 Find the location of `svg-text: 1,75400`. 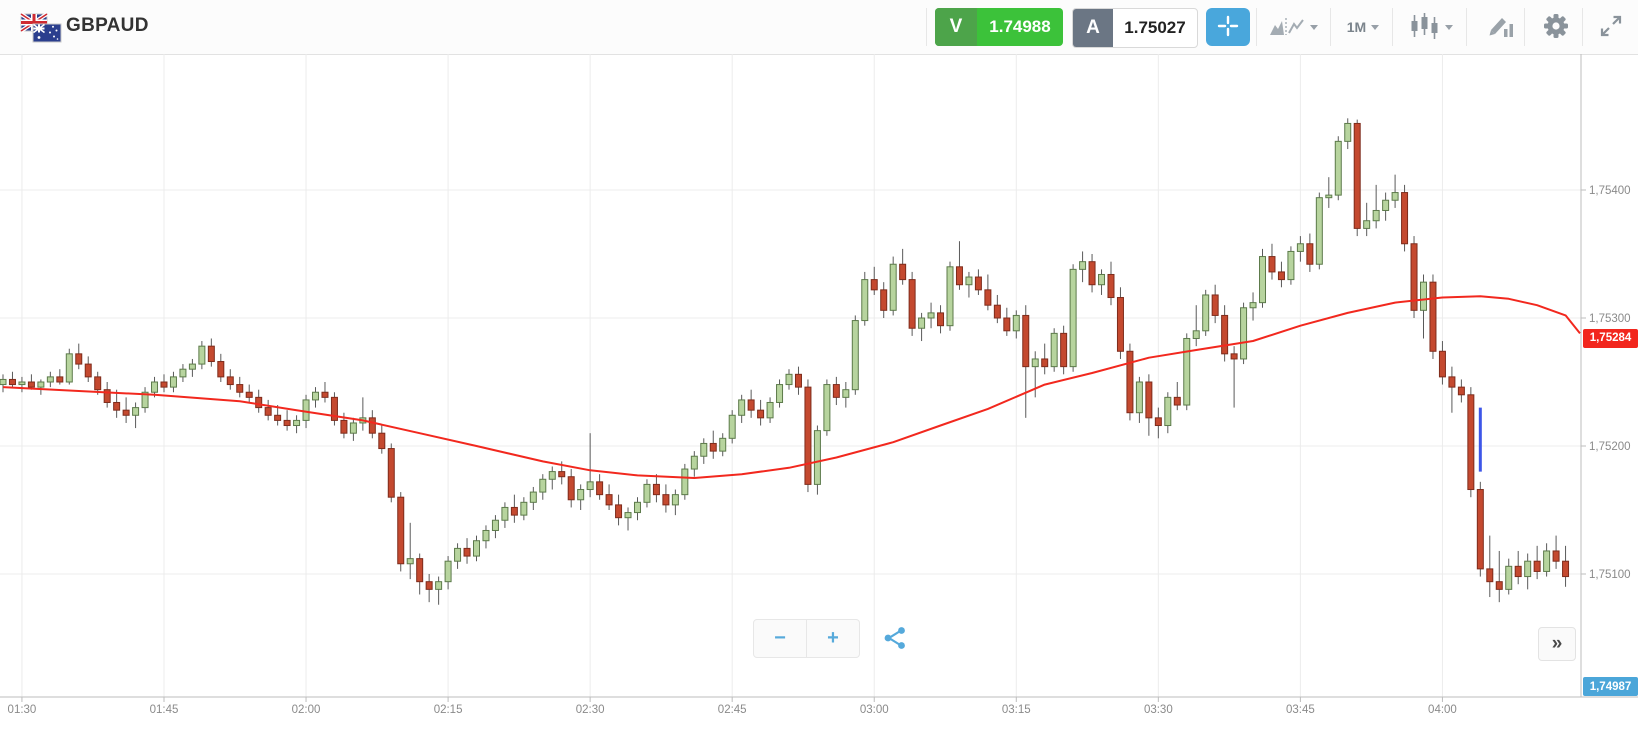

svg-text: 1,75400 is located at coordinates (1610, 191).